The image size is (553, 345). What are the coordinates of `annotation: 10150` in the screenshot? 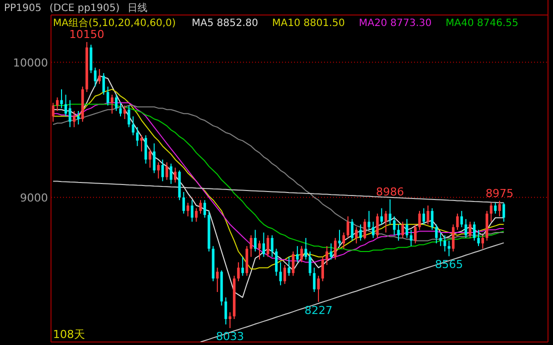 It's located at (86, 35).